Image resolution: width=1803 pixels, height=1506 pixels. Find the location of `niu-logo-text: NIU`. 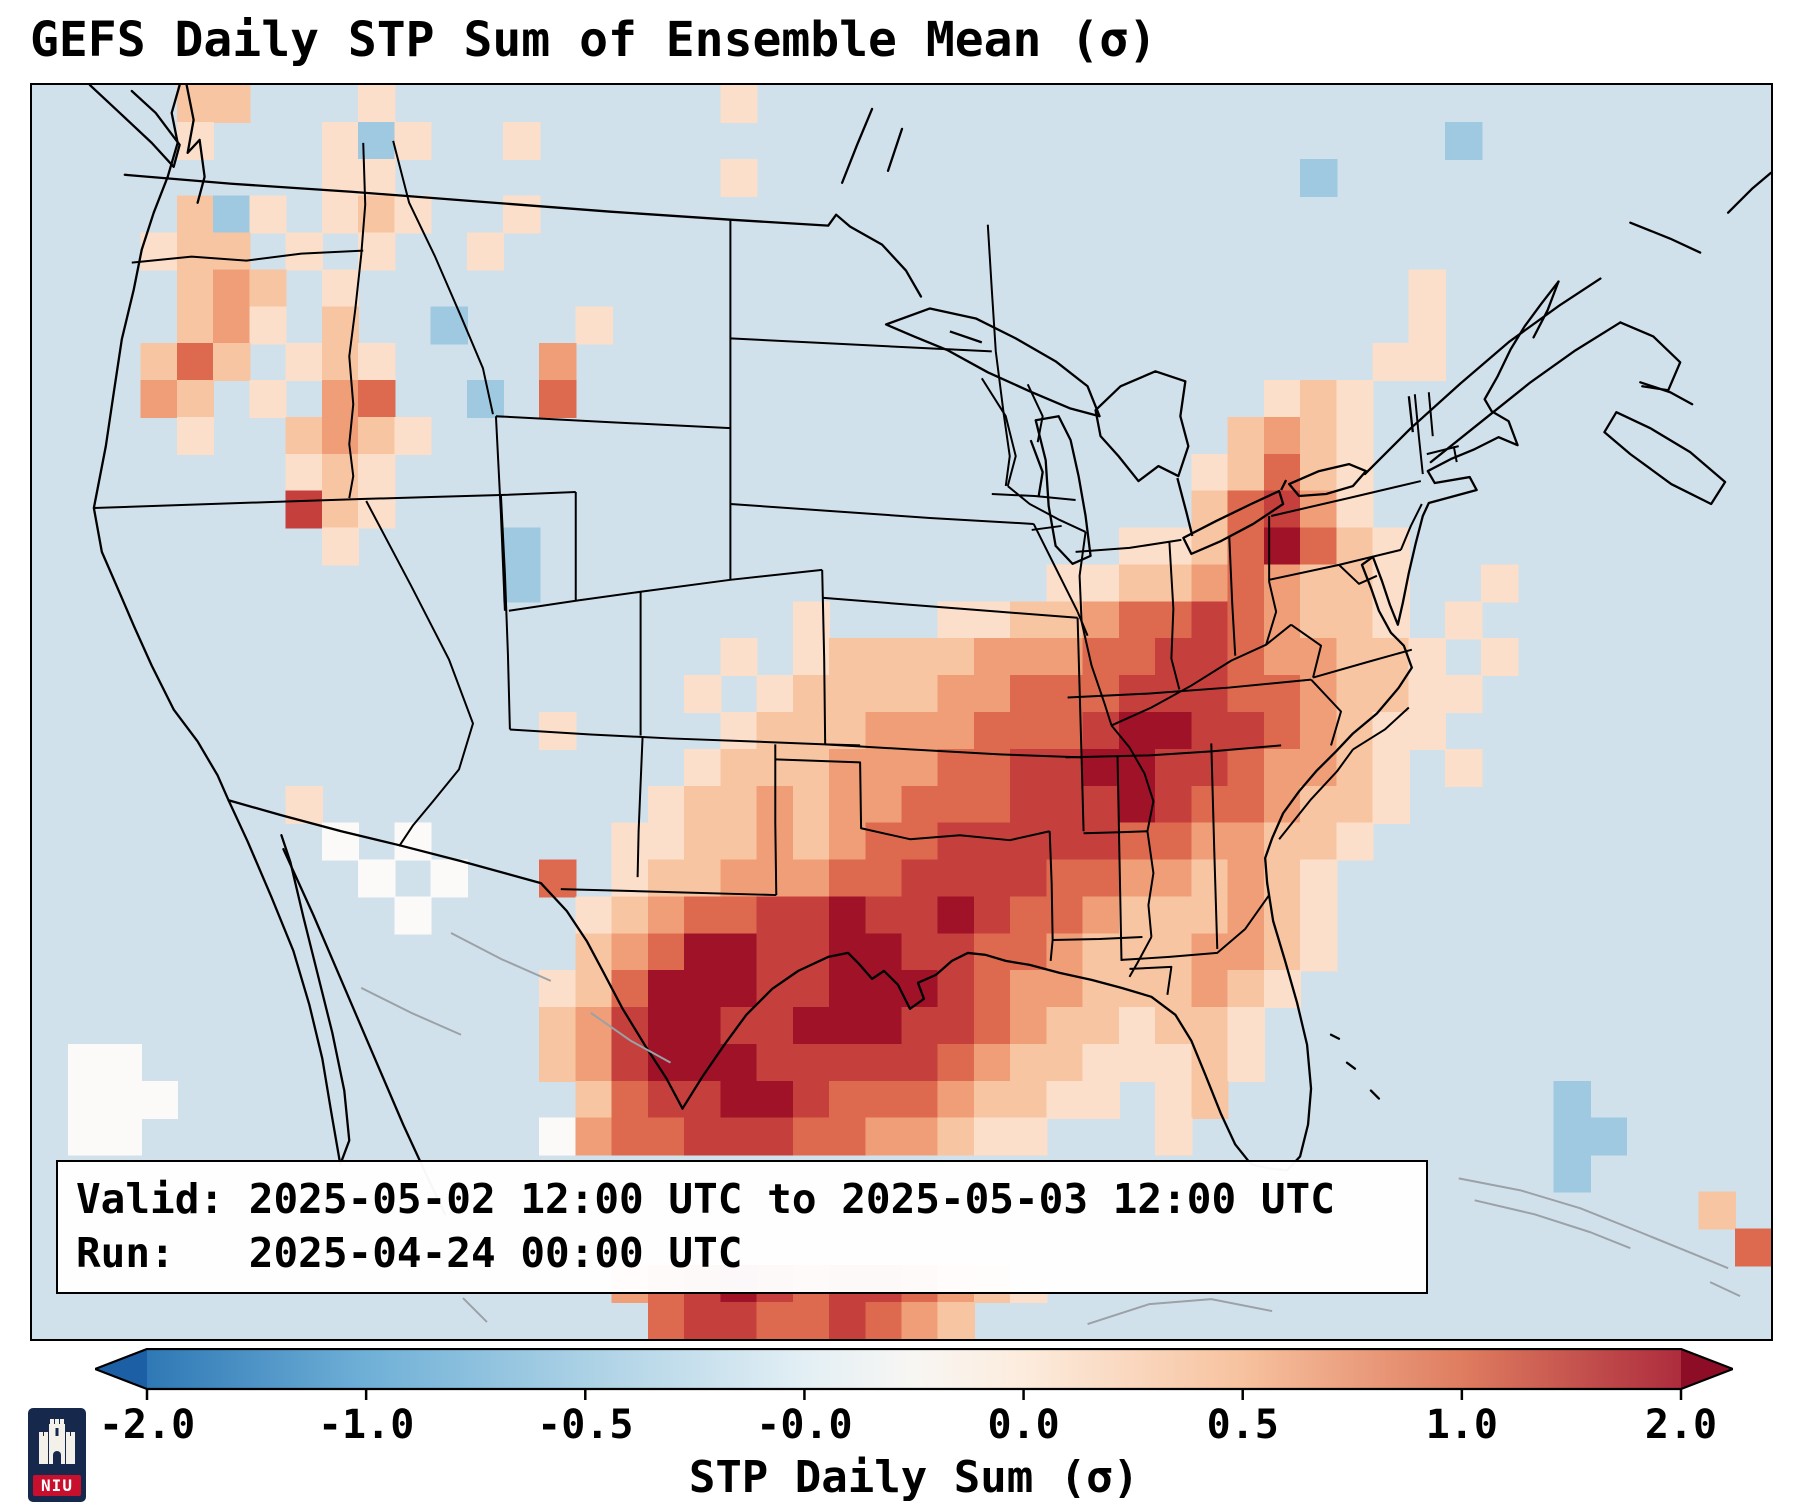

niu-logo-text: NIU is located at coordinates (57, 1485).